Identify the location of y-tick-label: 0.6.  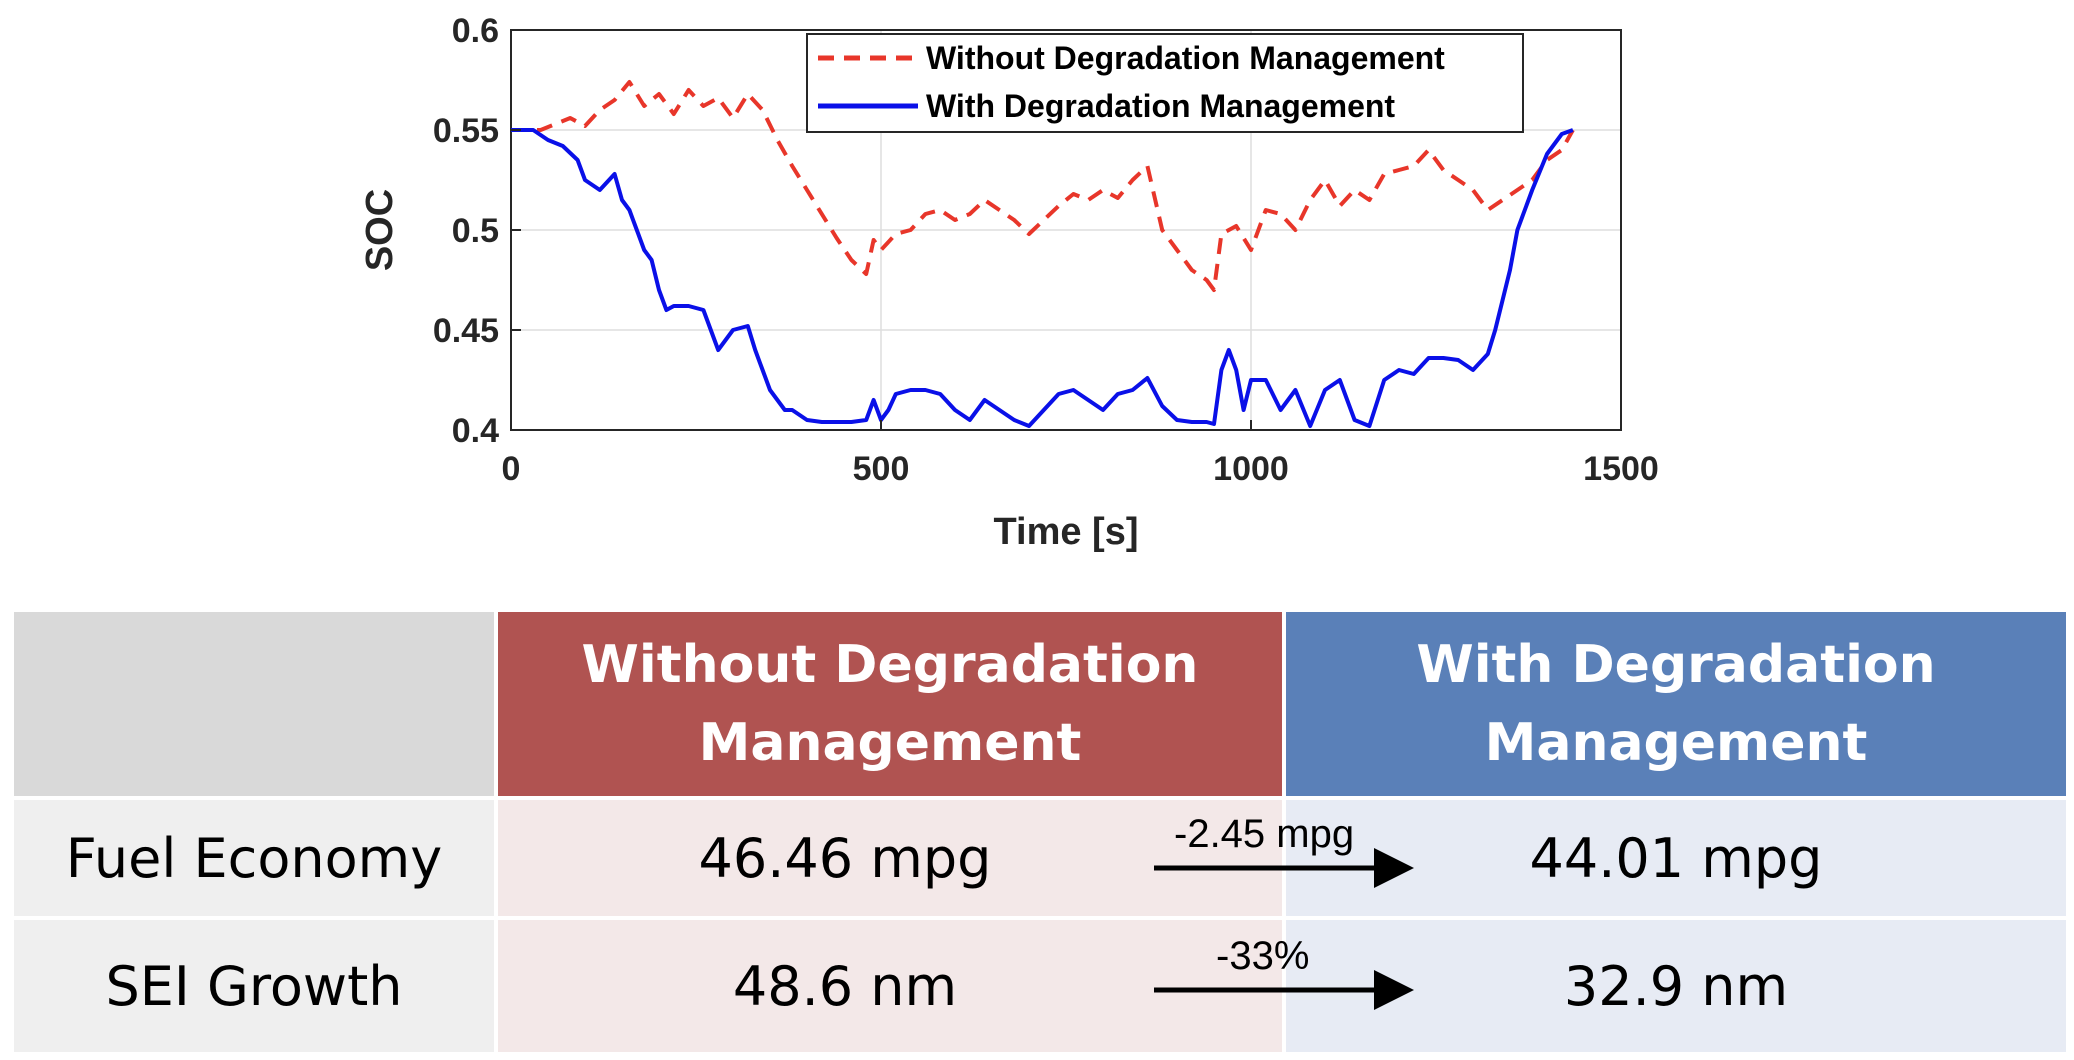
(475, 31).